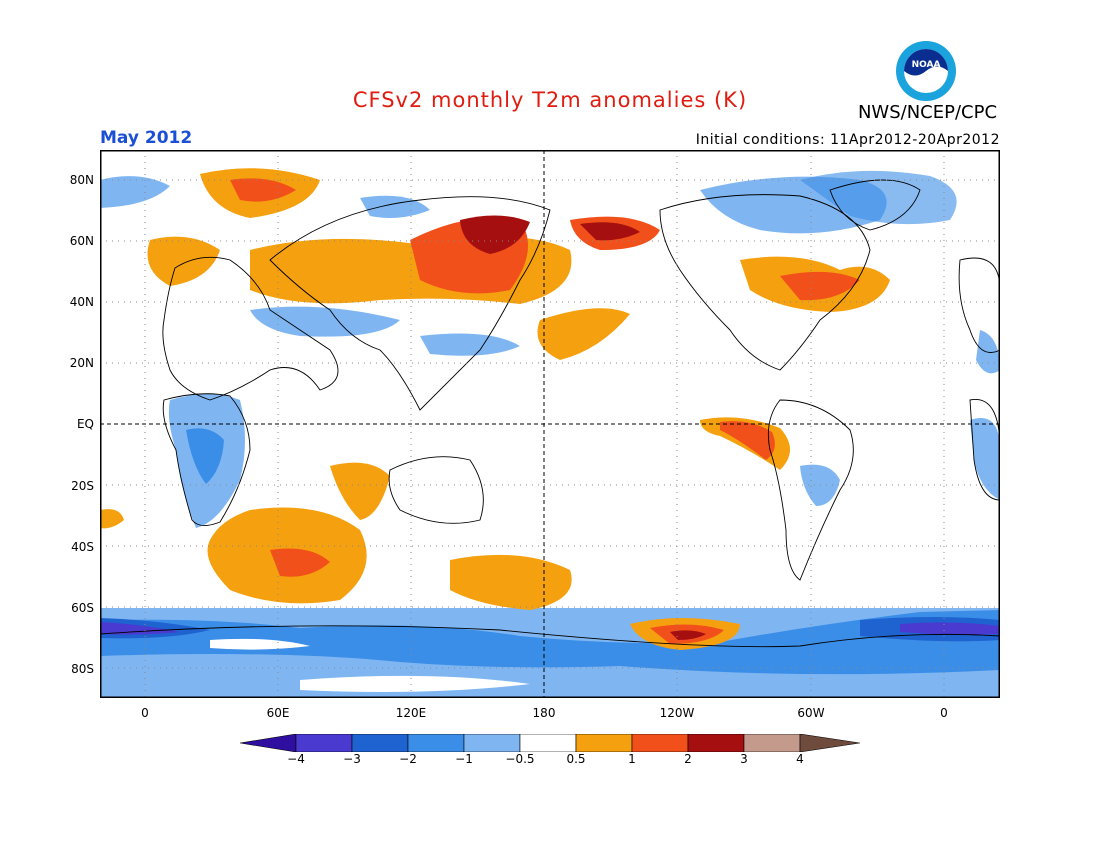  What do you see at coordinates (926, 65) in the screenshot?
I see `logo-text: NOAA` at bounding box center [926, 65].